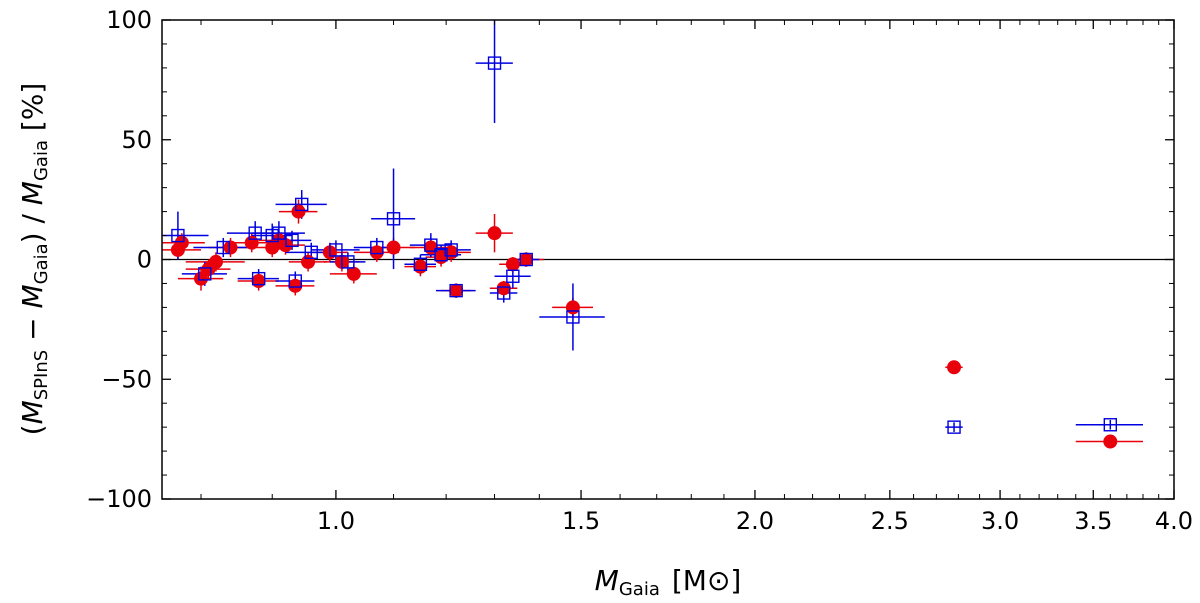 This screenshot has width=1200, height=603. I want to click on y-label-part: ) /, so click(32, 224).